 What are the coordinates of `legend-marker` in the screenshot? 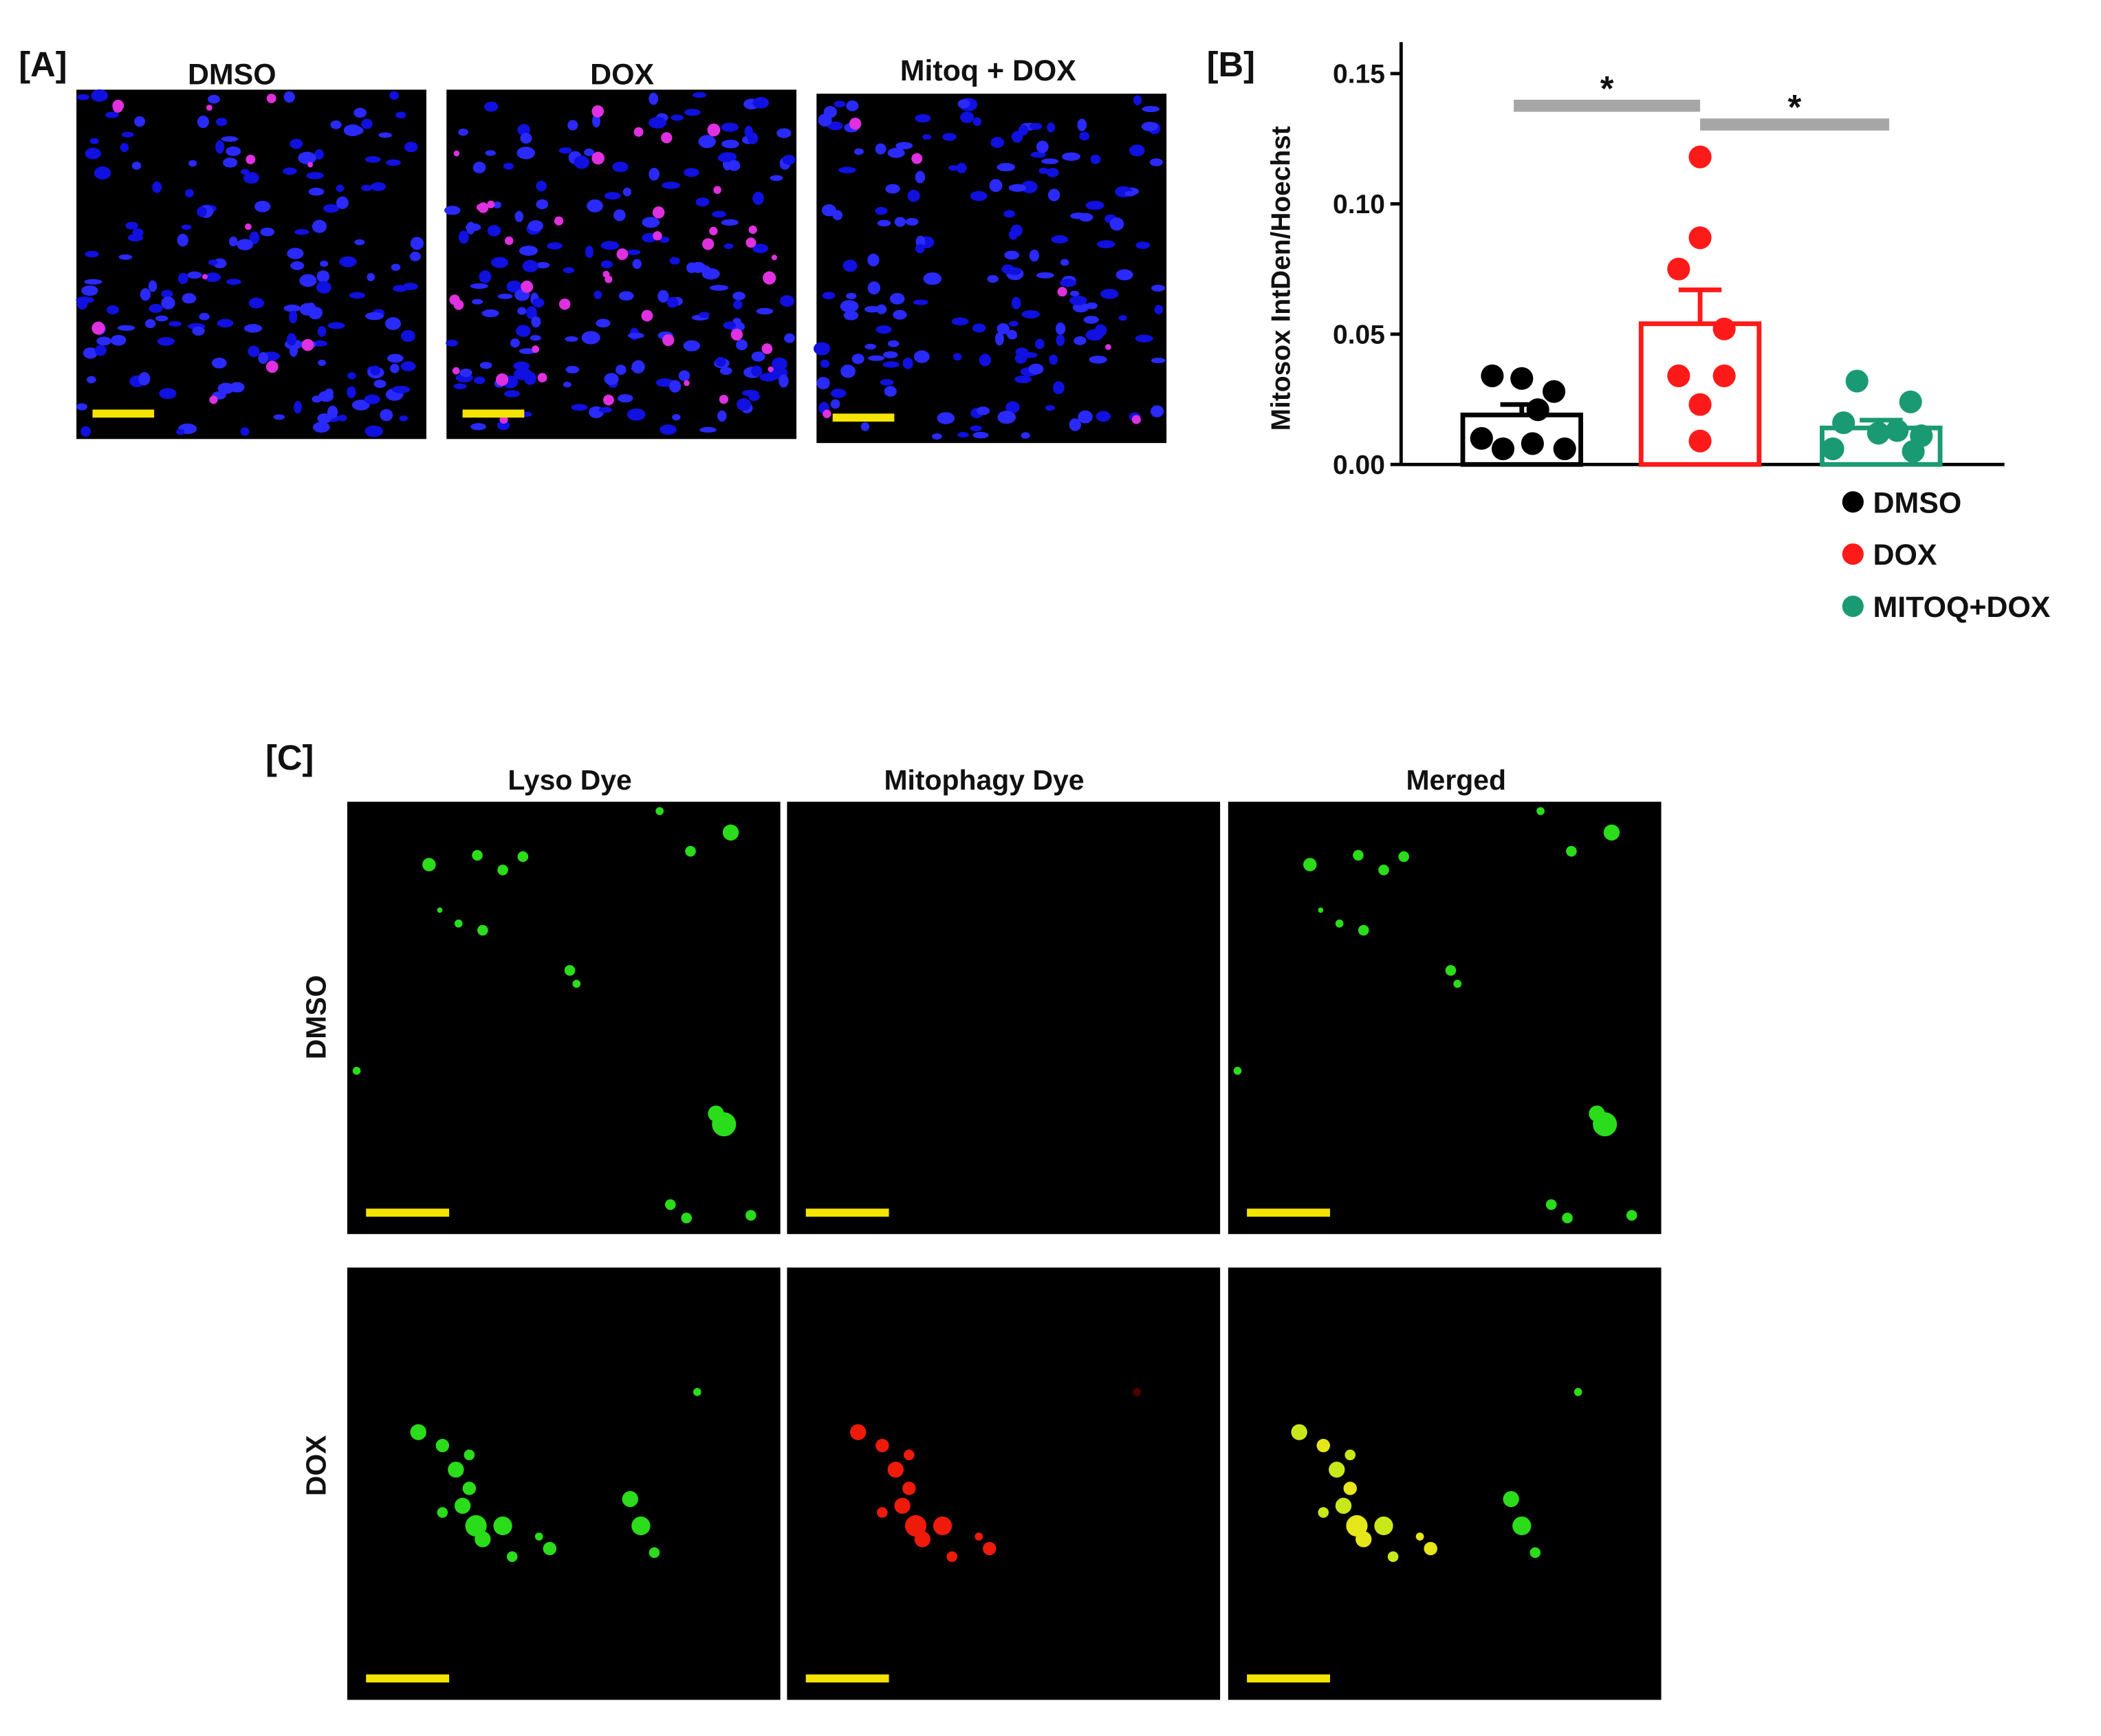 It's located at (1853, 606).